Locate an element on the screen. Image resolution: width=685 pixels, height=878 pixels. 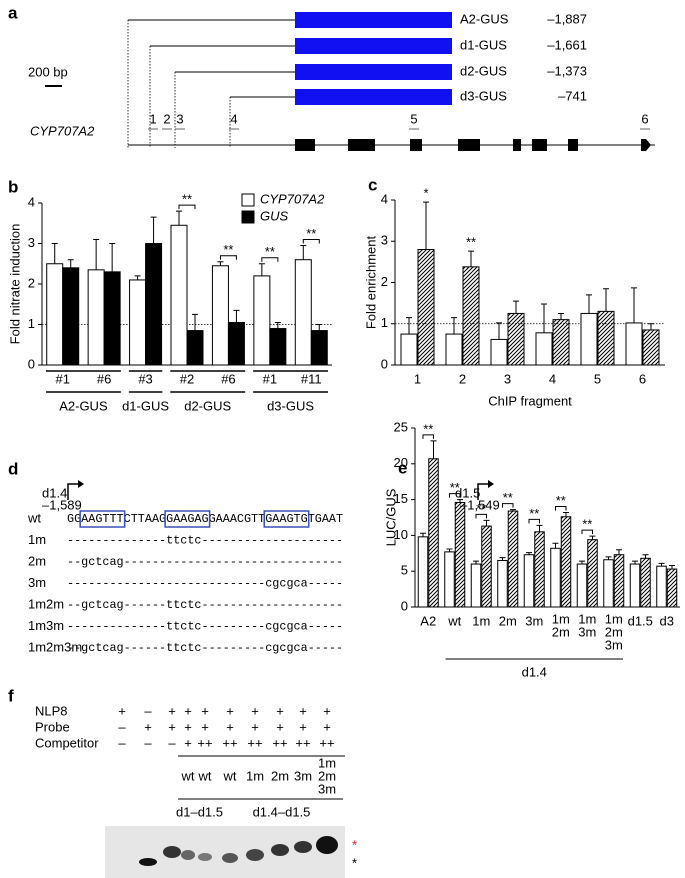
x-tick-label: #2 is located at coordinates (187, 378).